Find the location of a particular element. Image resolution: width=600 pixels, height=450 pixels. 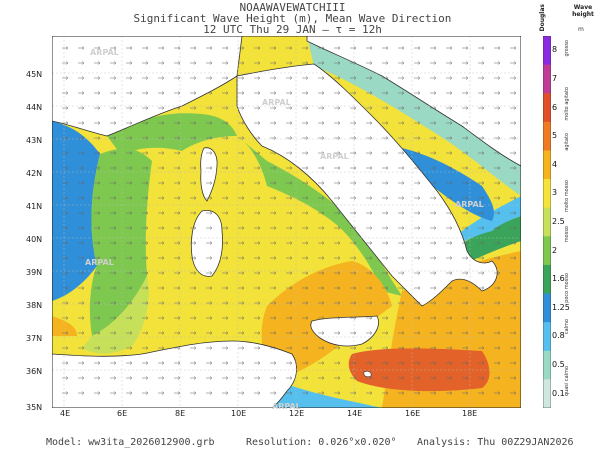

colorbar-tick: 4 is located at coordinates (555, 164).